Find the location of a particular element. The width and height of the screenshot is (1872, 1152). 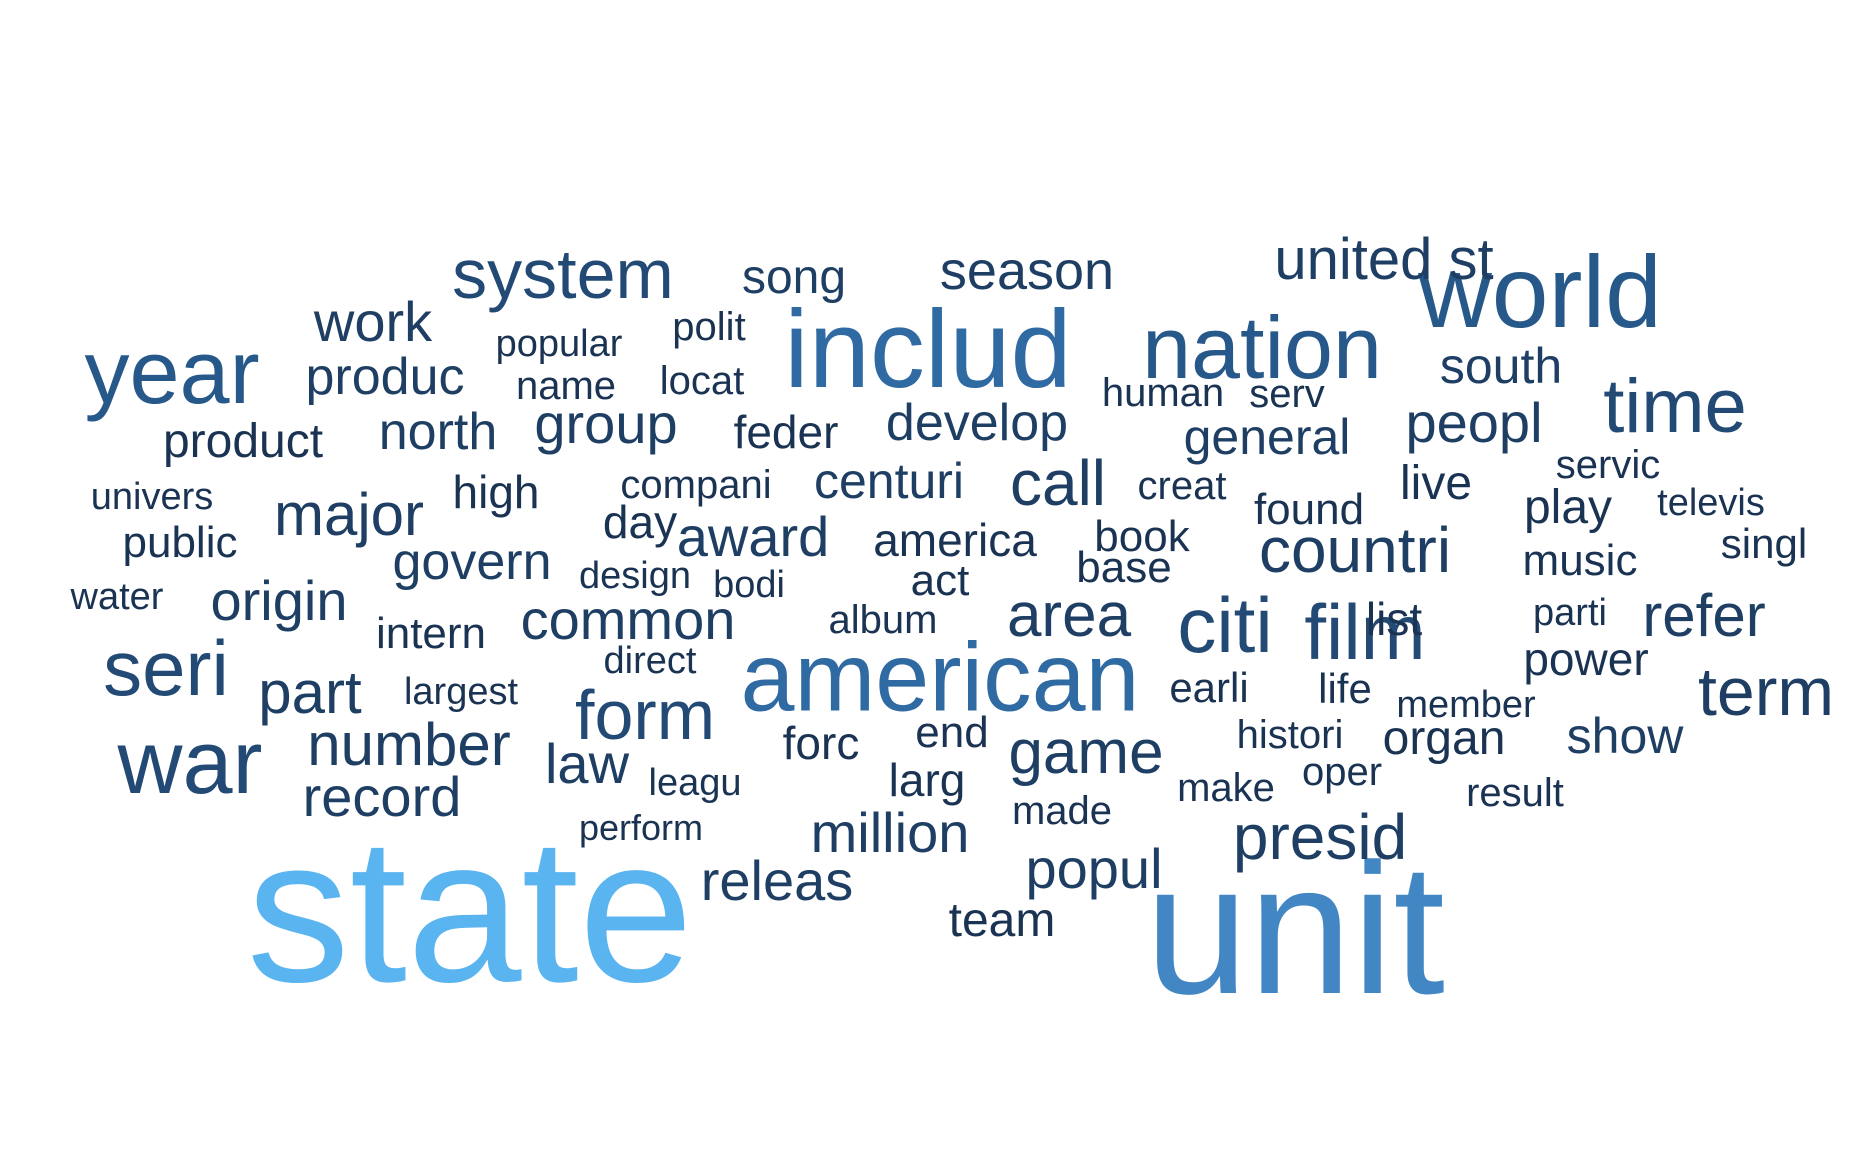

word-make: make is located at coordinates (1226, 788).